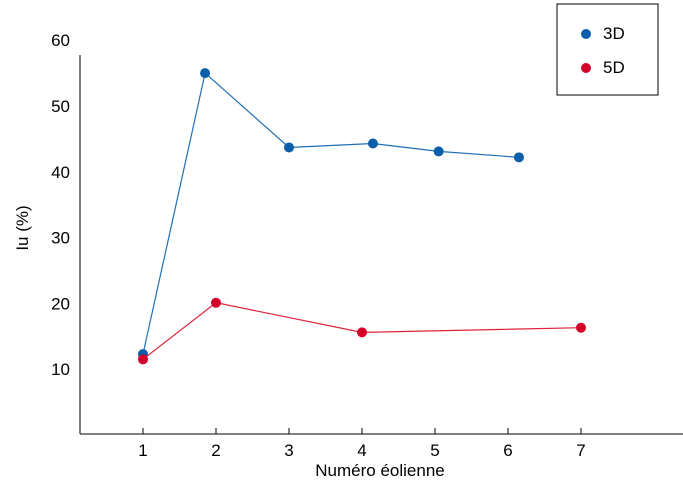 The image size is (683, 489). Describe the element at coordinates (614, 33) in the screenshot. I see `legend-label-3D: 3D` at that location.